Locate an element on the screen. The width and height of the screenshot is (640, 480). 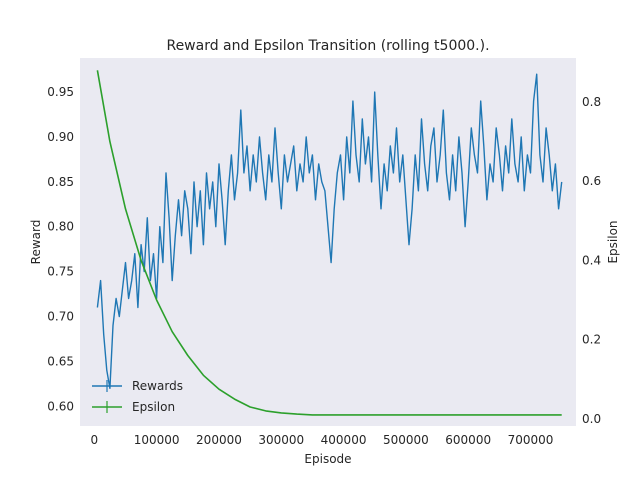
y2-tick-label: 0.6 is located at coordinates (591, 181).